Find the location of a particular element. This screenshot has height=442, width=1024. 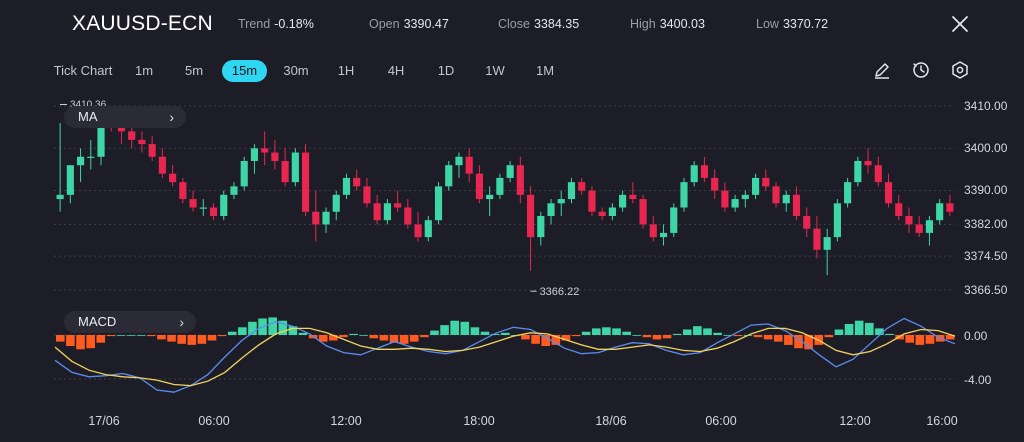

tf-15m: 15m is located at coordinates (244, 71).